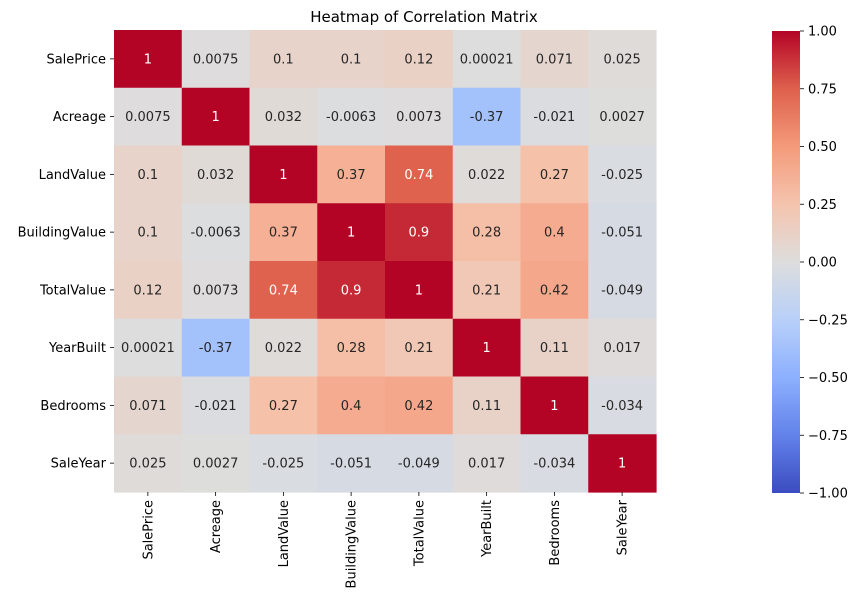 Image resolution: width=858 pixels, height=610 pixels. I want to click on row-label: YearBuilt, so click(77, 348).